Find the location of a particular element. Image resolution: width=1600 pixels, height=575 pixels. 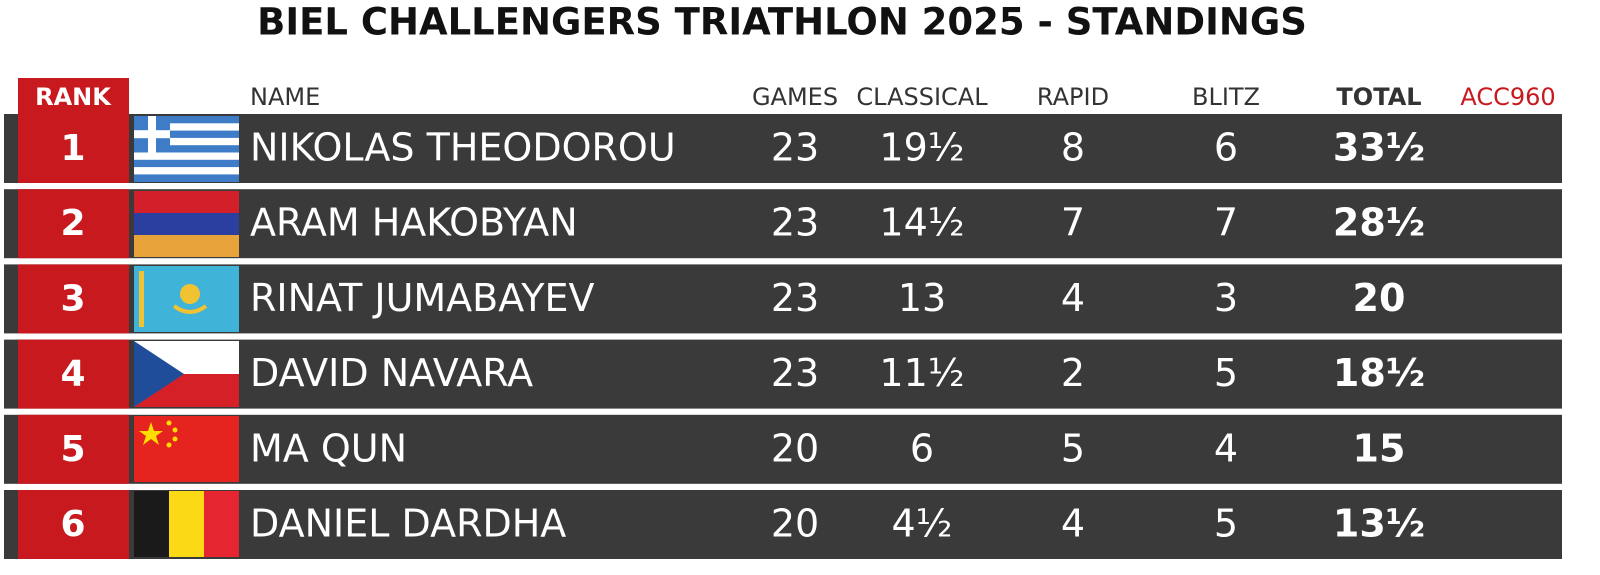

rank: 3 is located at coordinates (72, 298).